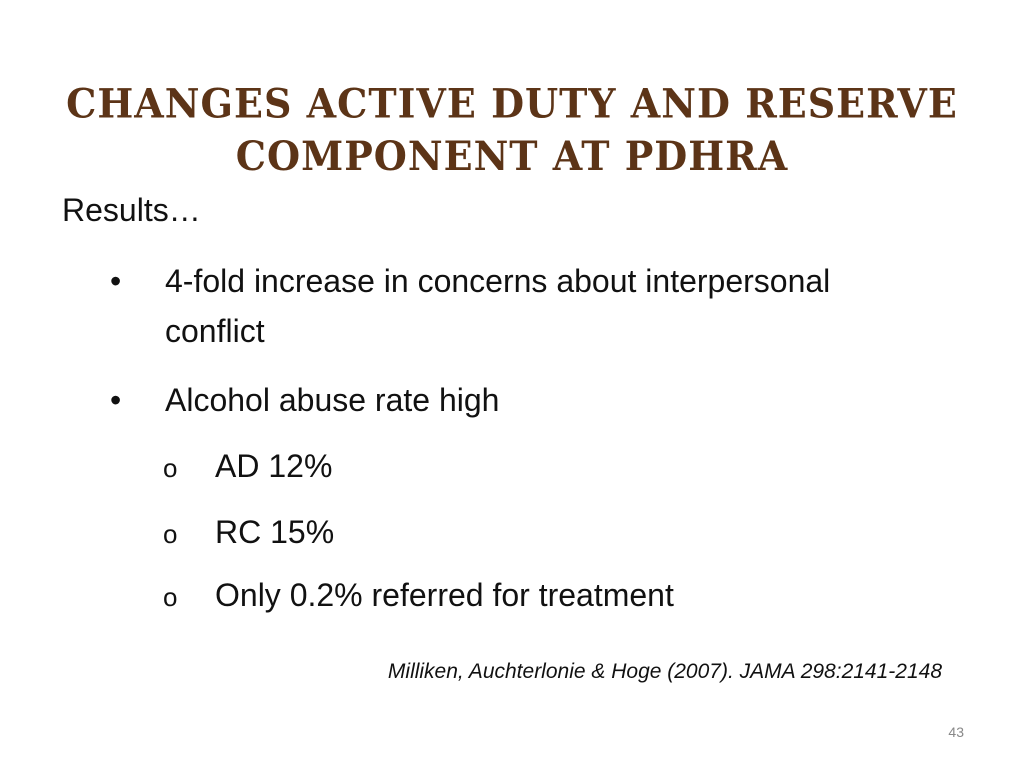 The image size is (1024, 768). Describe the element at coordinates (444, 595) in the screenshot. I see `sub-bullet-text: Only 0.2% referred for treatment` at that location.